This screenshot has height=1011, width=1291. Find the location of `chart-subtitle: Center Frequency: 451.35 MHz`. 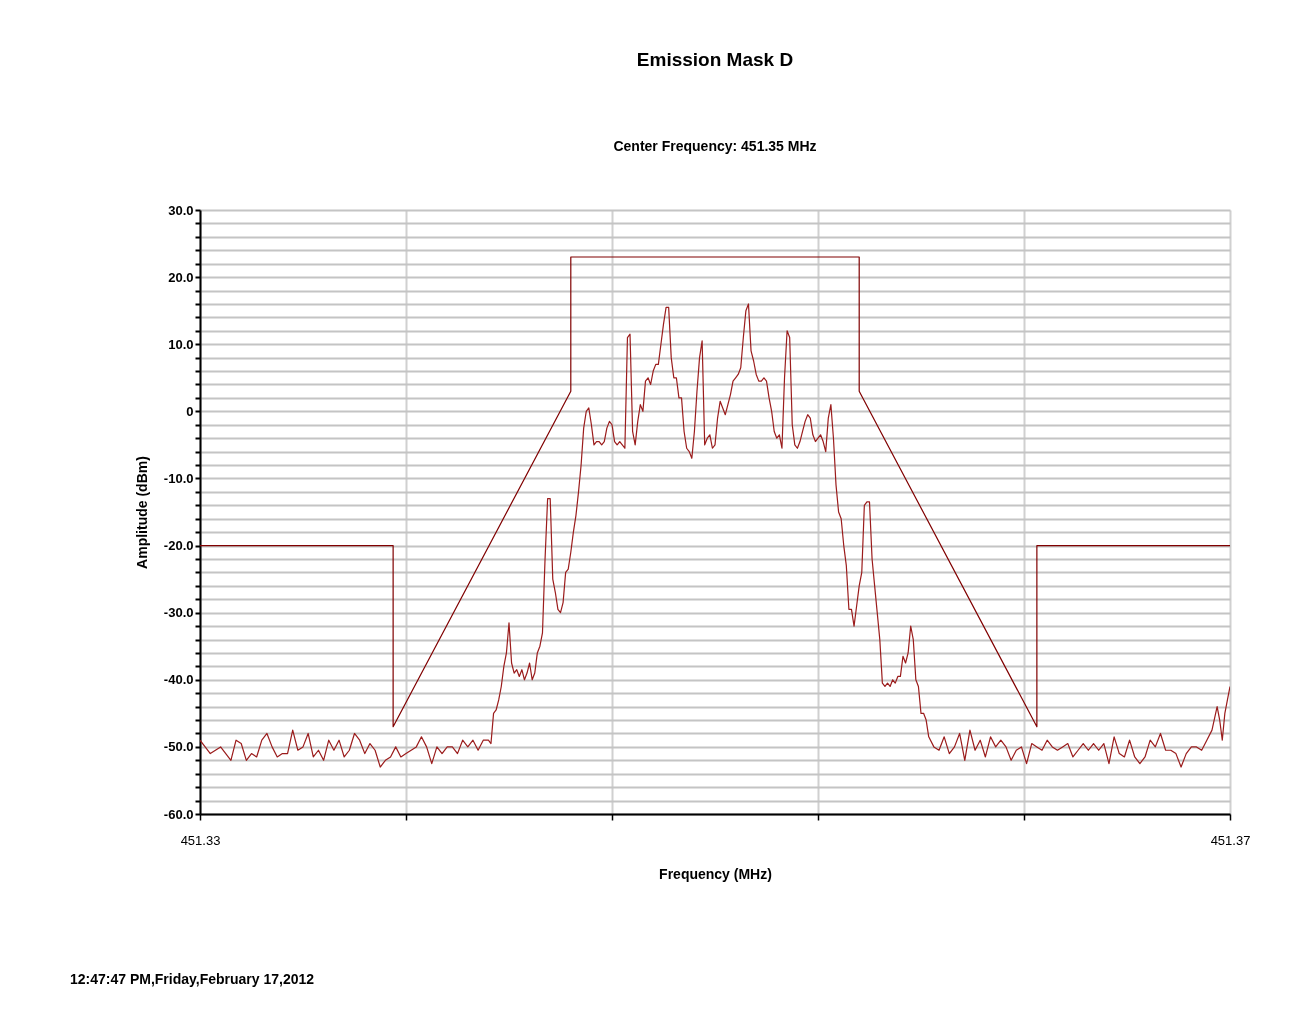

chart-subtitle: Center Frequency: 451.35 MHz is located at coordinates (715, 146).